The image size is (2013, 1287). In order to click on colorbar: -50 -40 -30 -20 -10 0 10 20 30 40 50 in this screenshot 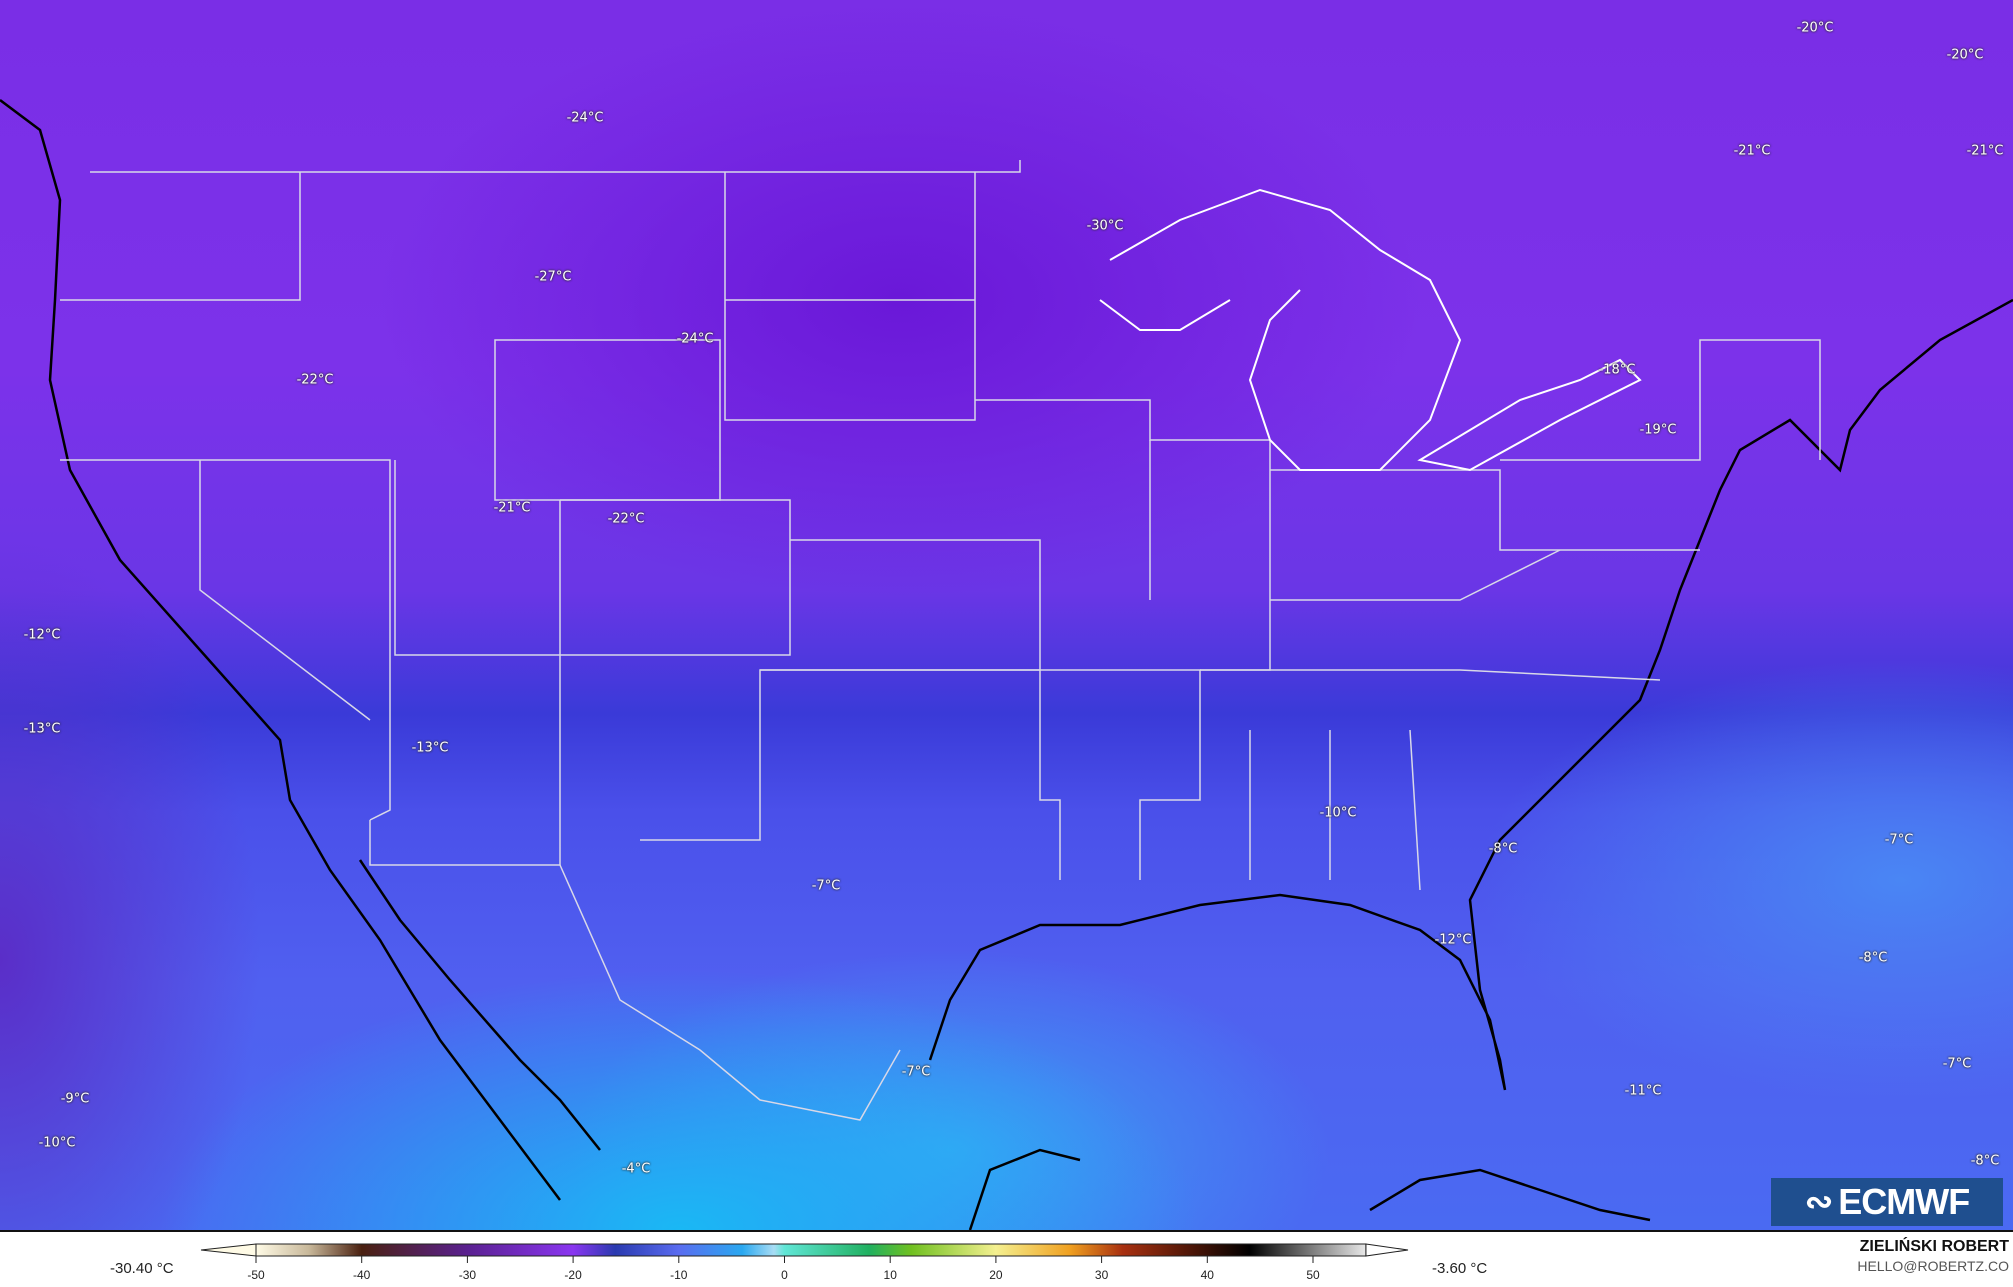, I will do `click(804, 1262)`.